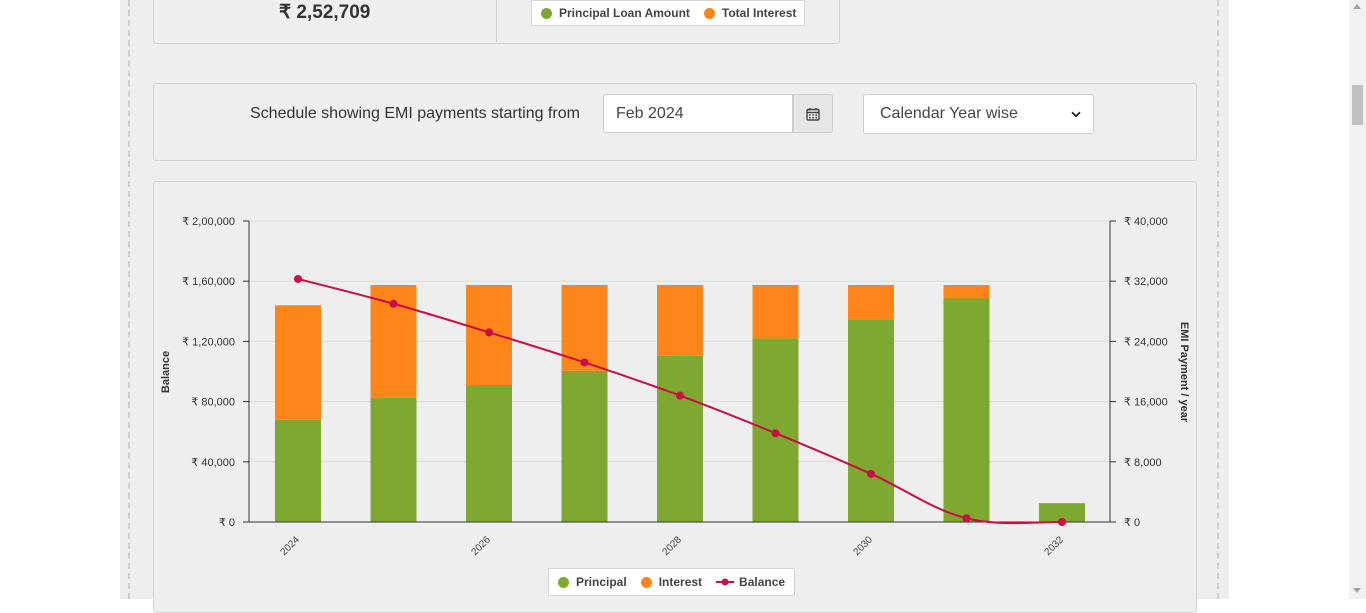 The height and width of the screenshot is (613, 1366). I want to click on right-axis-tick-label: ₹ 40,000, so click(1146, 222).